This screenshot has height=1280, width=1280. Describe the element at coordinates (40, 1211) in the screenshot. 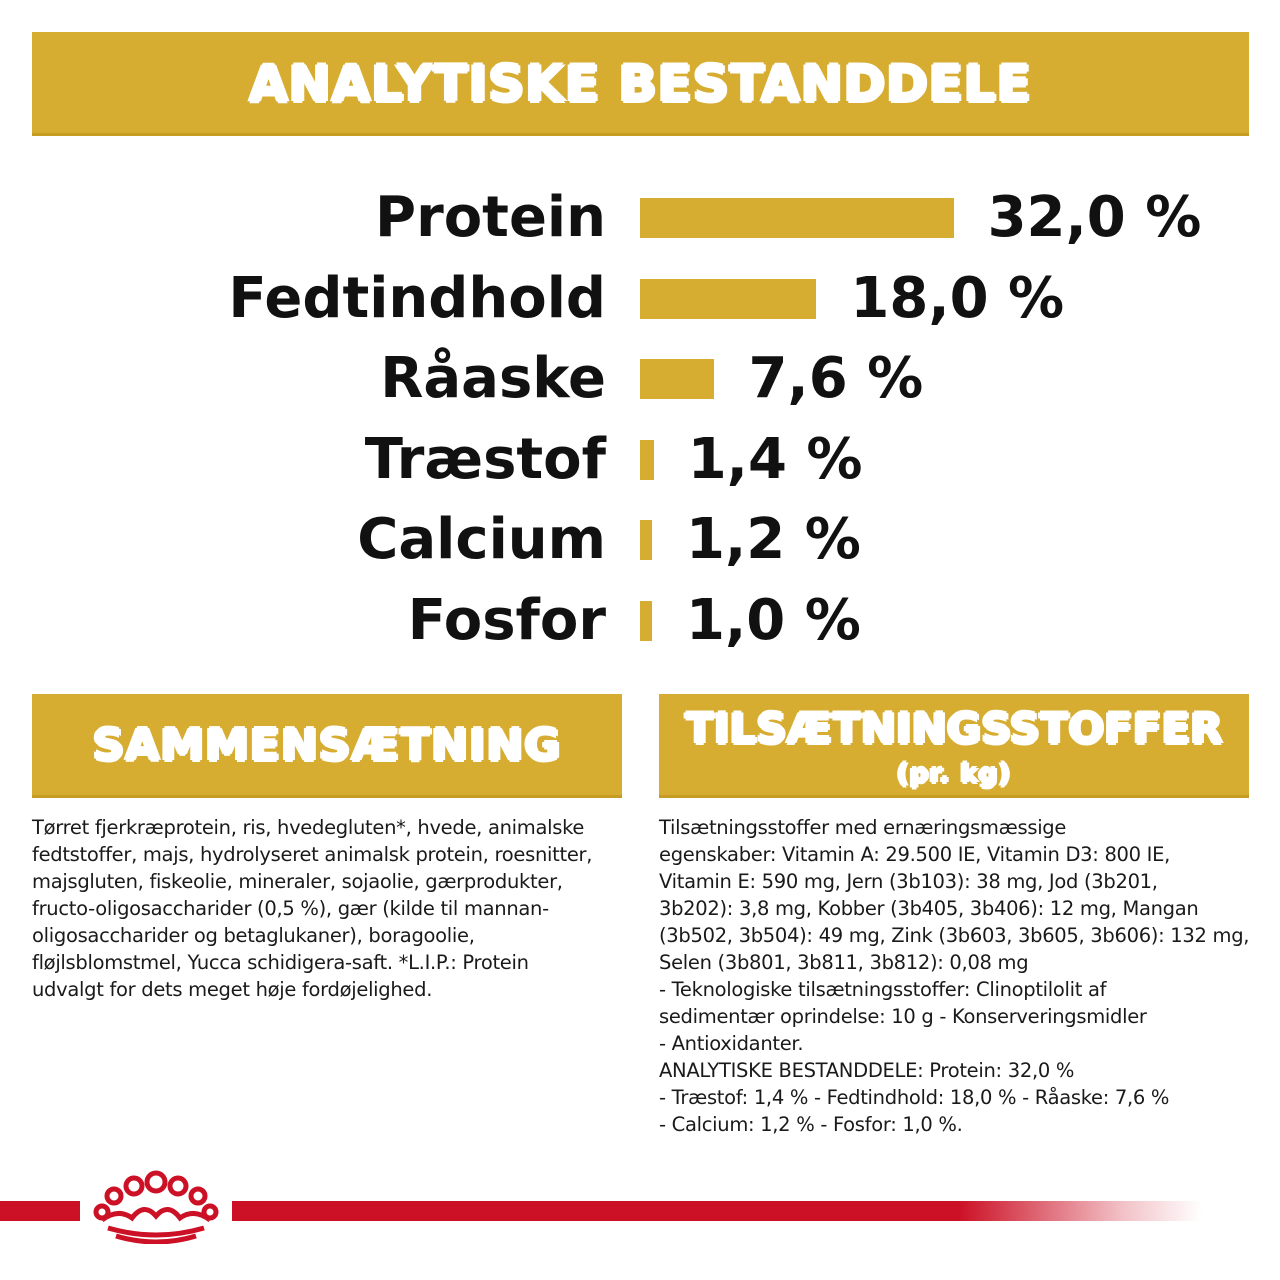

I see `footer-red-line-left` at that location.